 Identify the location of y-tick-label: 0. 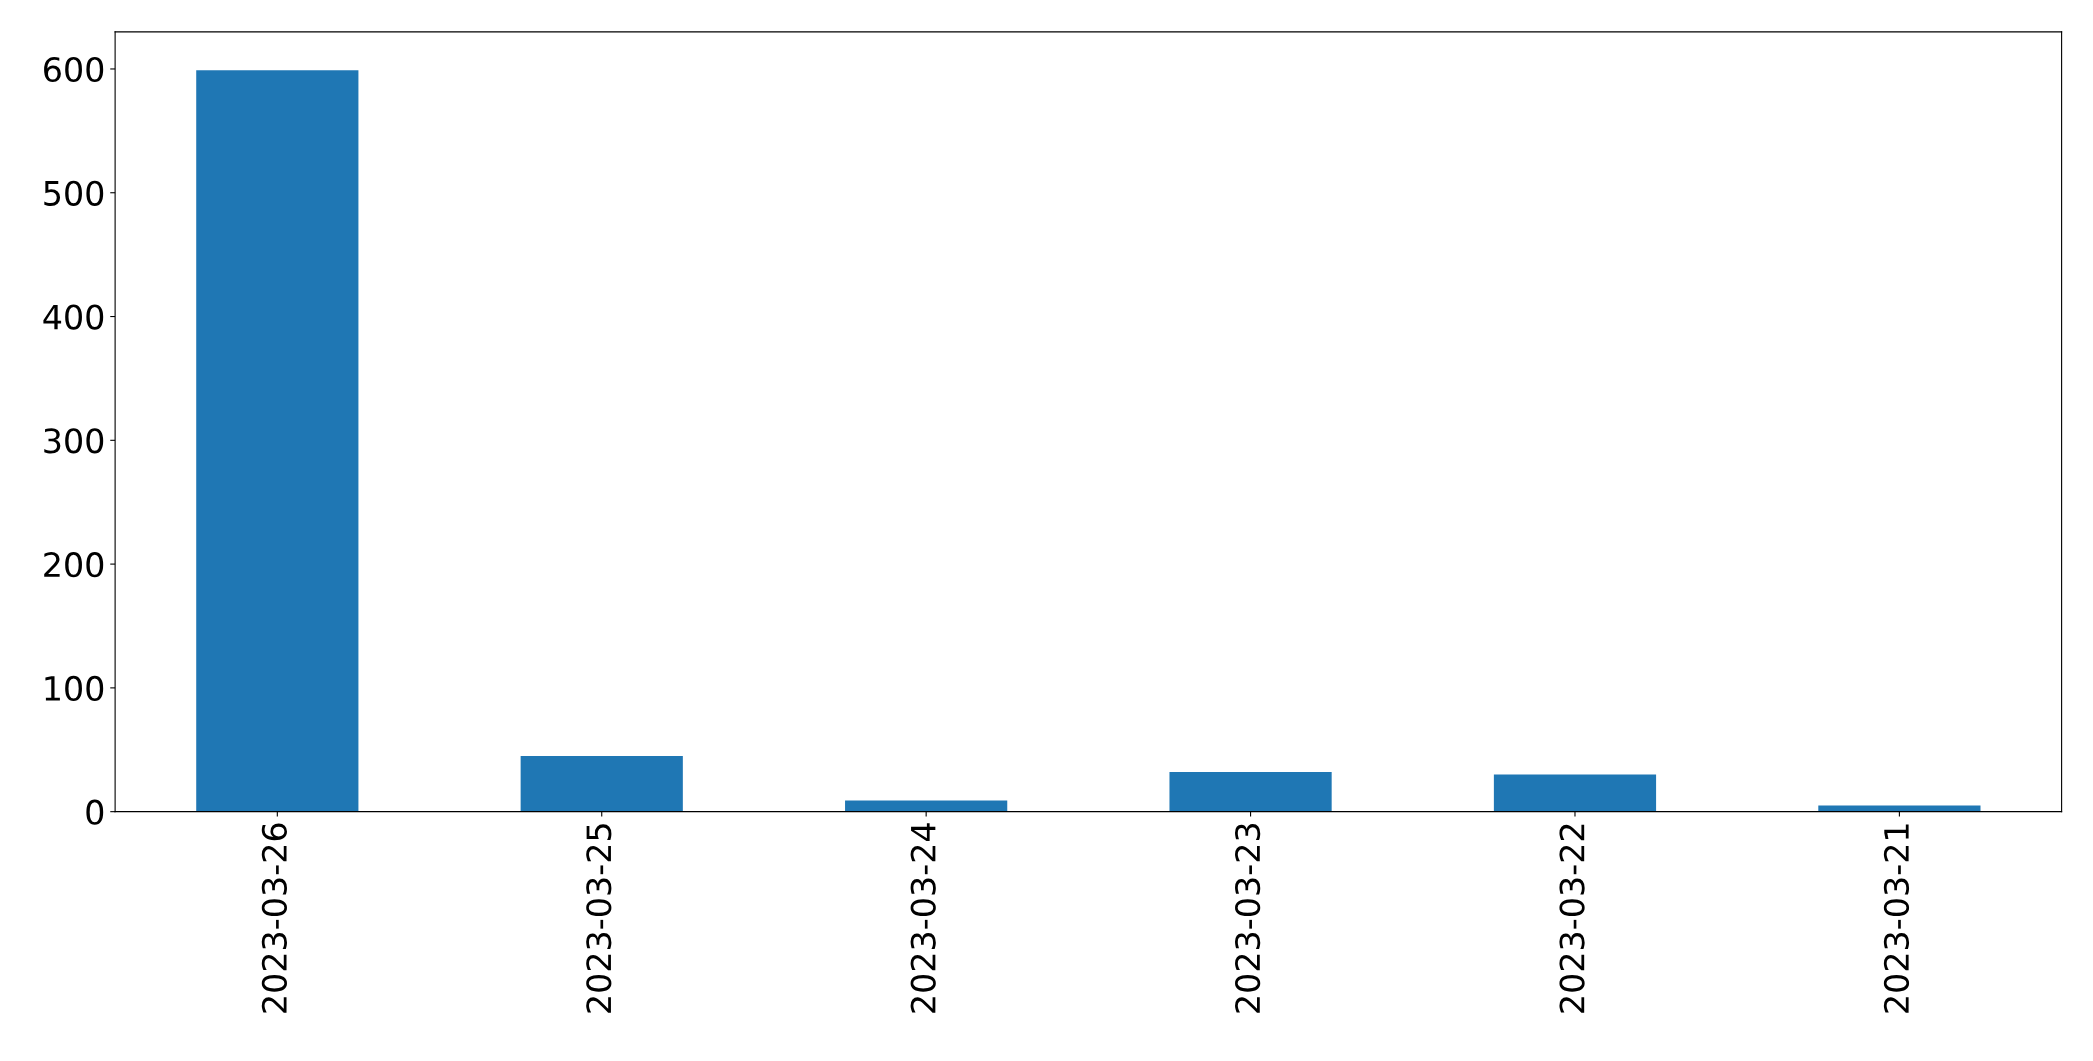
(95, 812).